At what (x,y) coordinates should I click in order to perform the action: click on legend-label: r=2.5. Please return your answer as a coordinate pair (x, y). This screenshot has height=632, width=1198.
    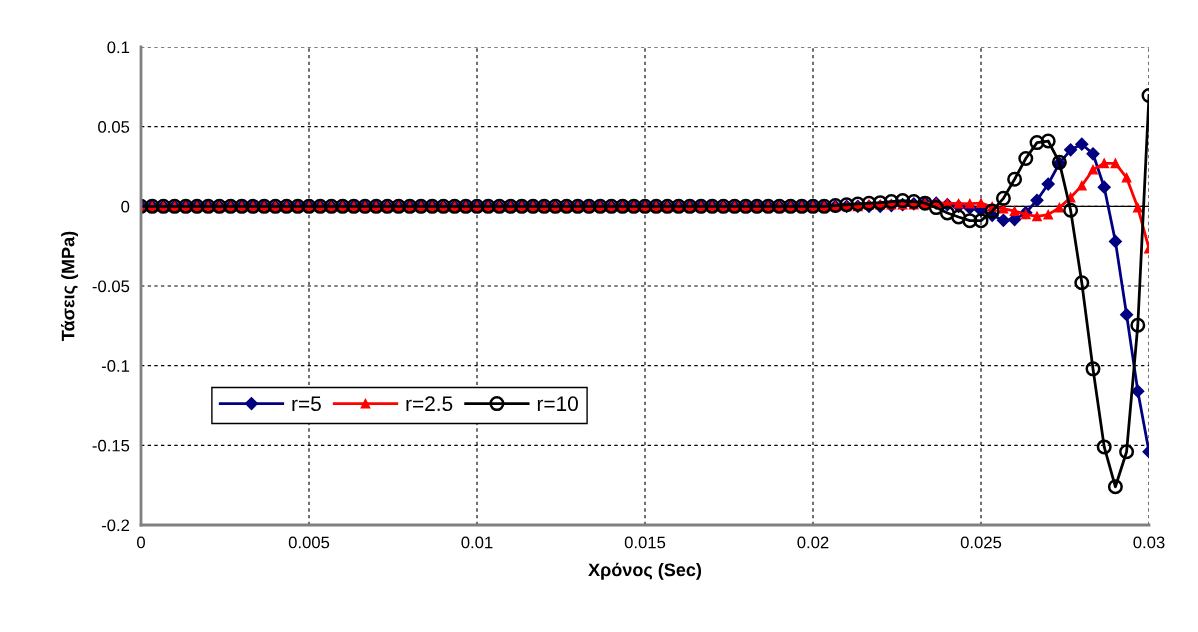
    Looking at the image, I should click on (429, 404).